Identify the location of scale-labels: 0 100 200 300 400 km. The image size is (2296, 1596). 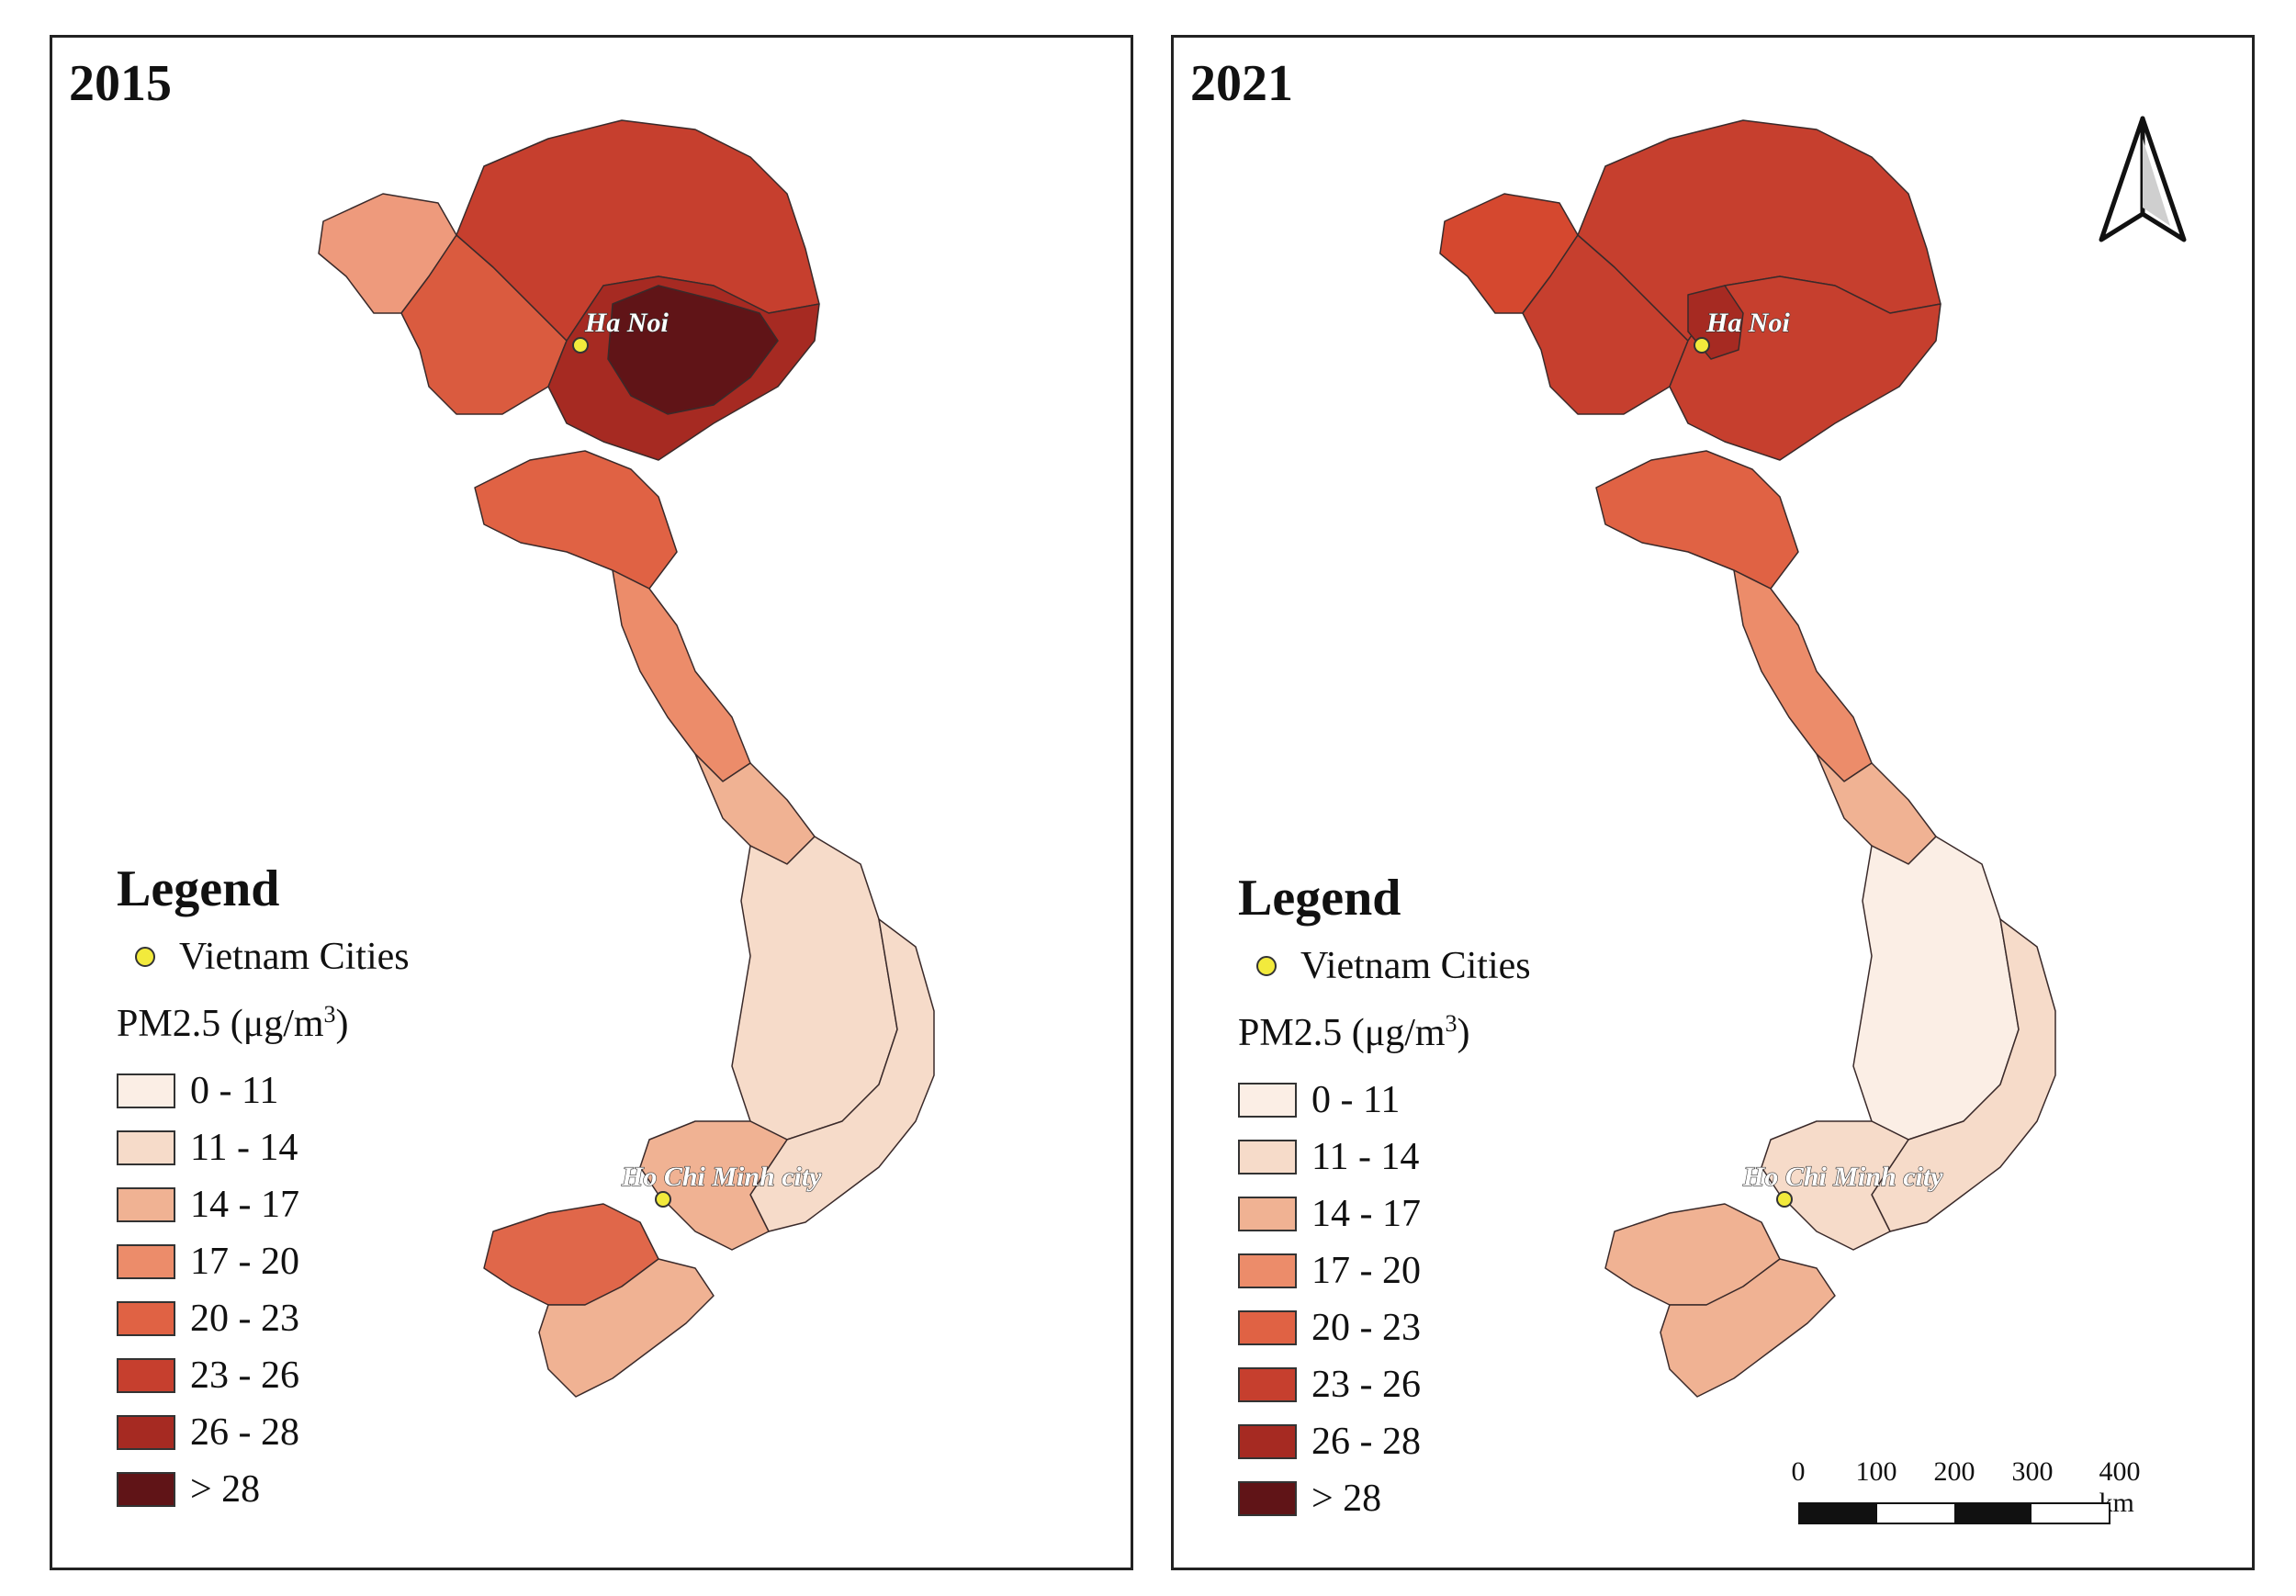
(1969, 1487).